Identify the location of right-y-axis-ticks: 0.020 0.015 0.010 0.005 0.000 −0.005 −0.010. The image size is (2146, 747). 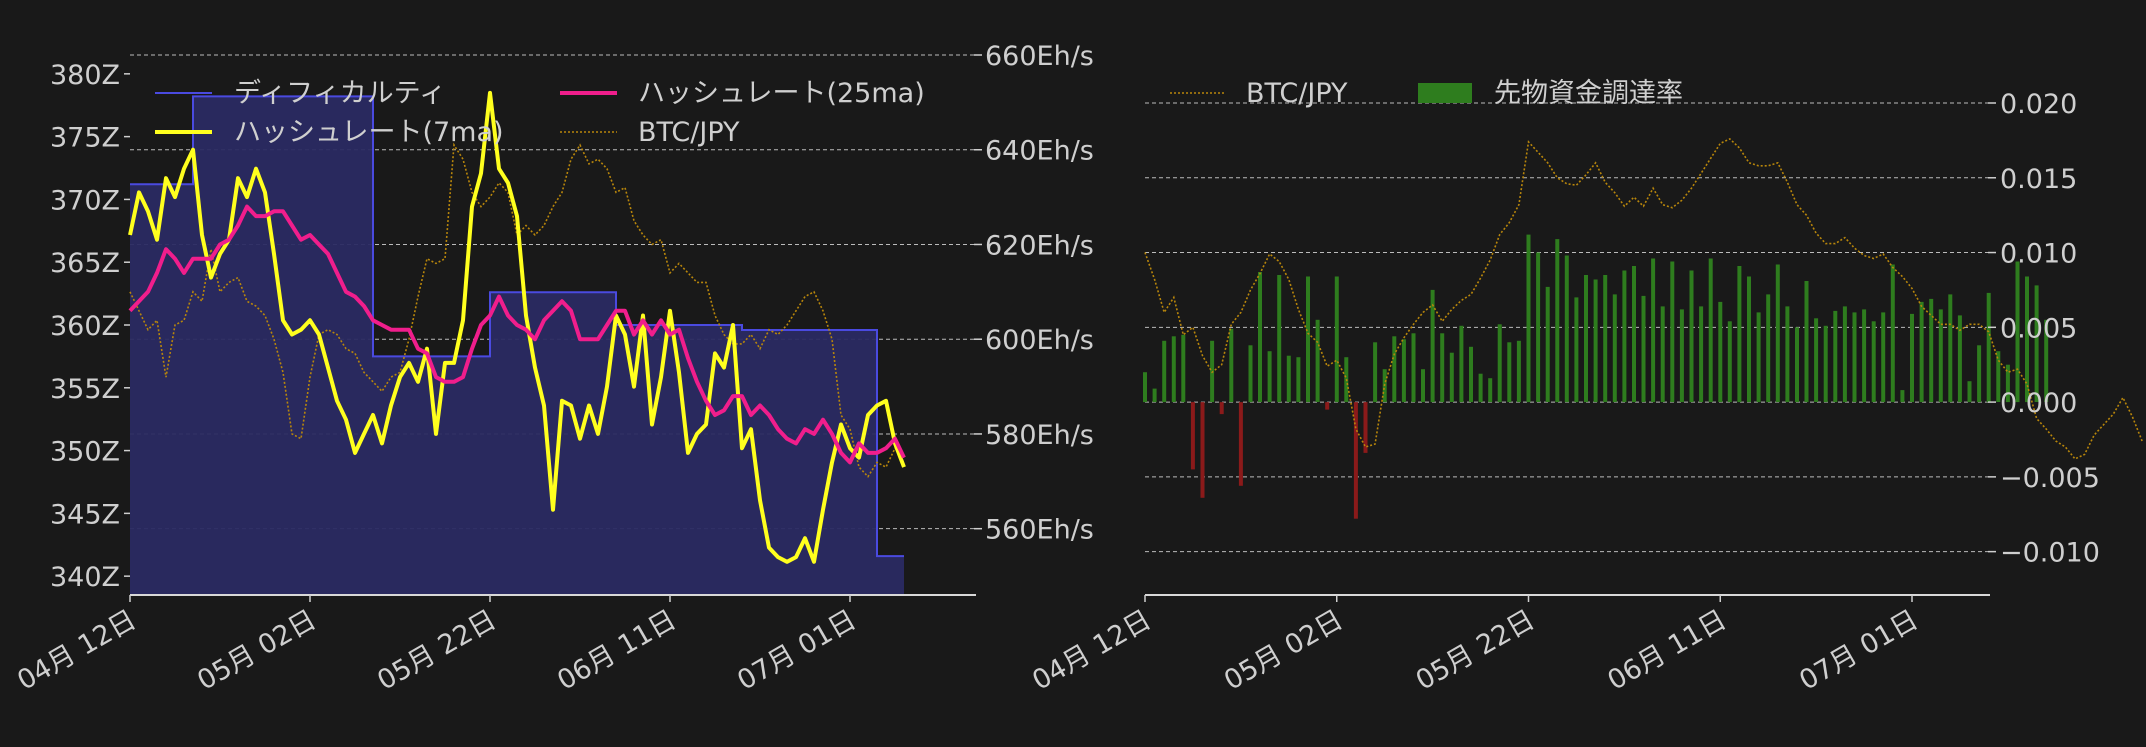
(2044, 329).